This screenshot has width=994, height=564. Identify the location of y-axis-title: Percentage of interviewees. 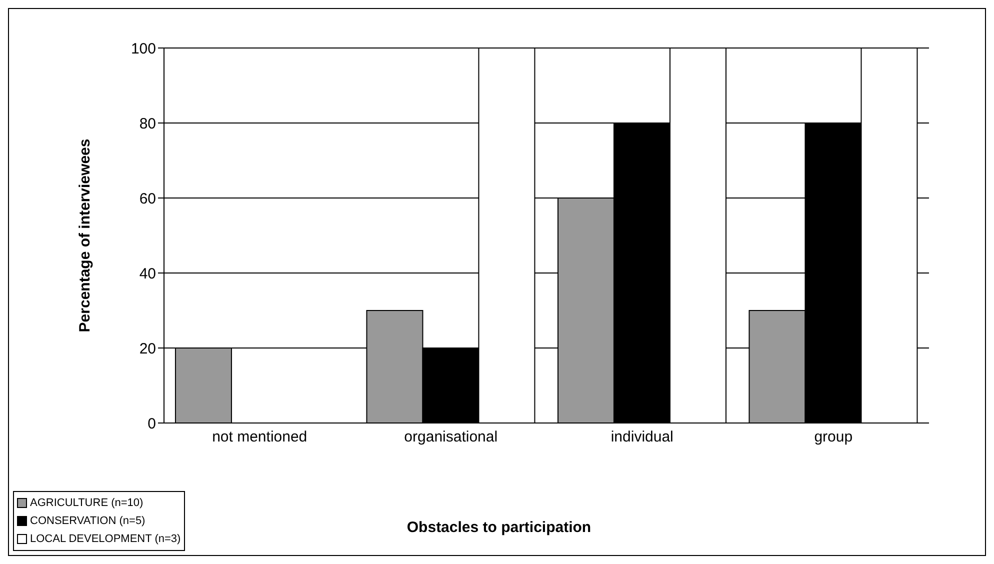
(85, 235).